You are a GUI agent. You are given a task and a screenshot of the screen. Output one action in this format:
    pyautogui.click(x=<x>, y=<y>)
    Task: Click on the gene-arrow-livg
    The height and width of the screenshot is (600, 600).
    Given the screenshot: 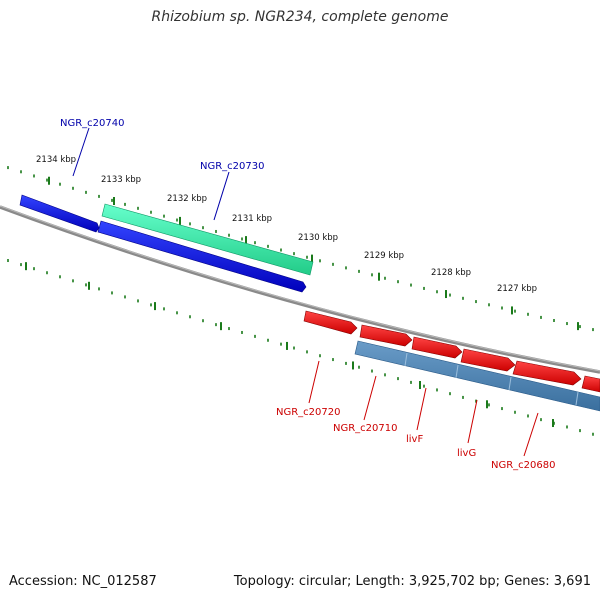 What is the action you would take?
    pyautogui.click(x=488, y=360)
    